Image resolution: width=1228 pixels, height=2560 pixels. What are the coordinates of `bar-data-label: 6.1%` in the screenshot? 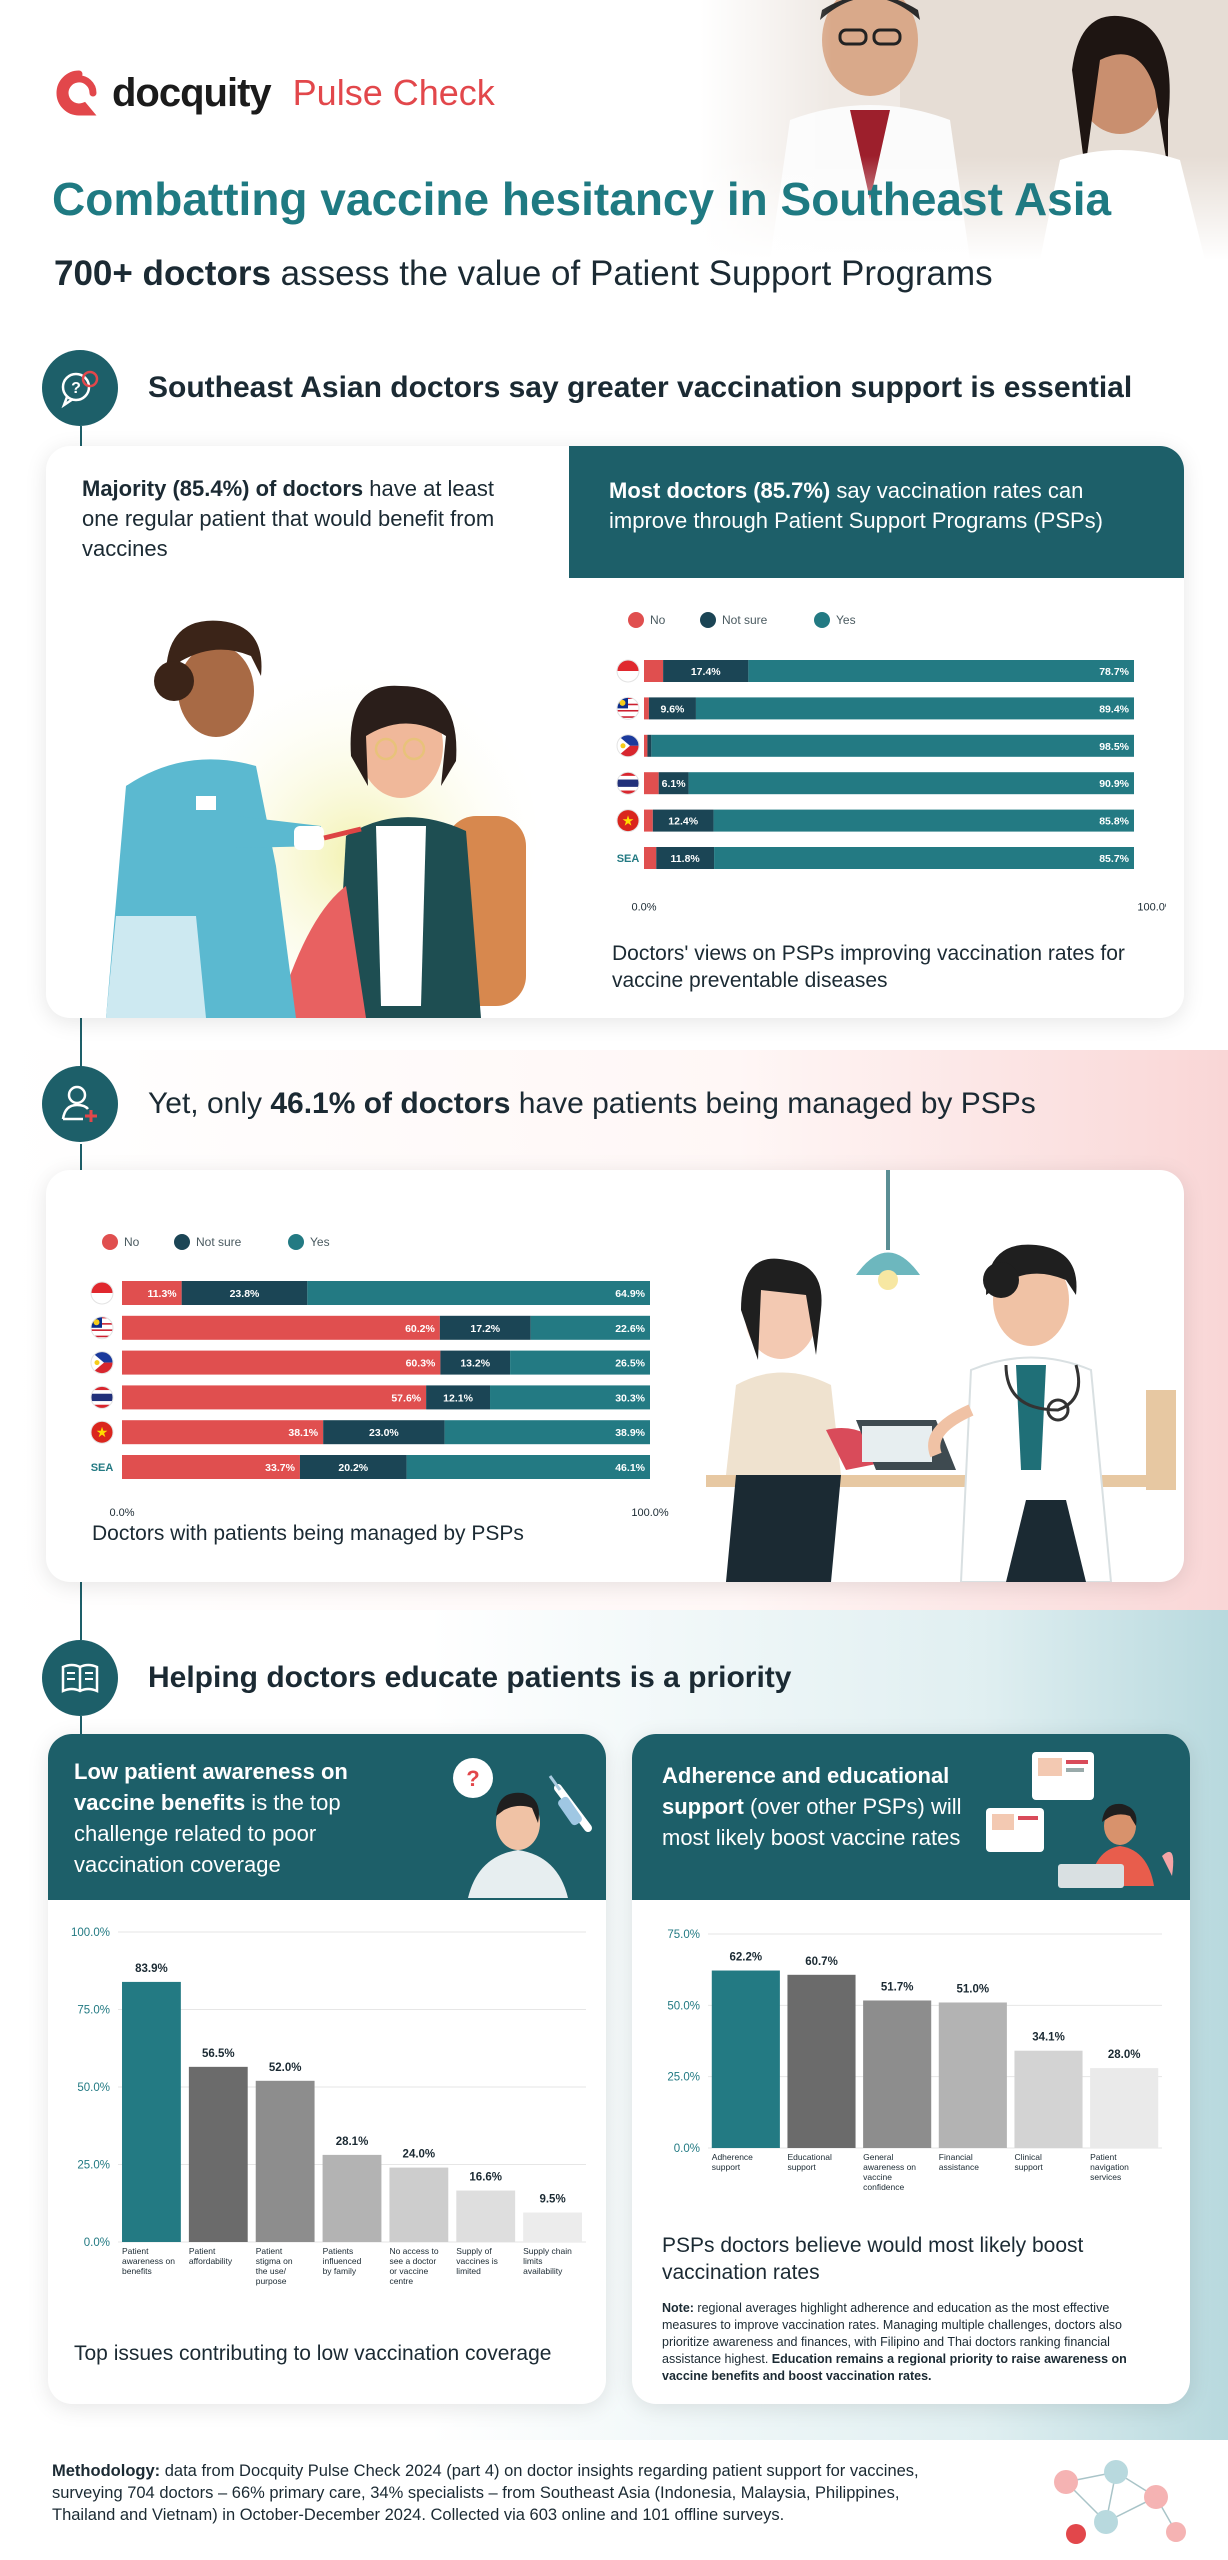 It's located at (674, 784).